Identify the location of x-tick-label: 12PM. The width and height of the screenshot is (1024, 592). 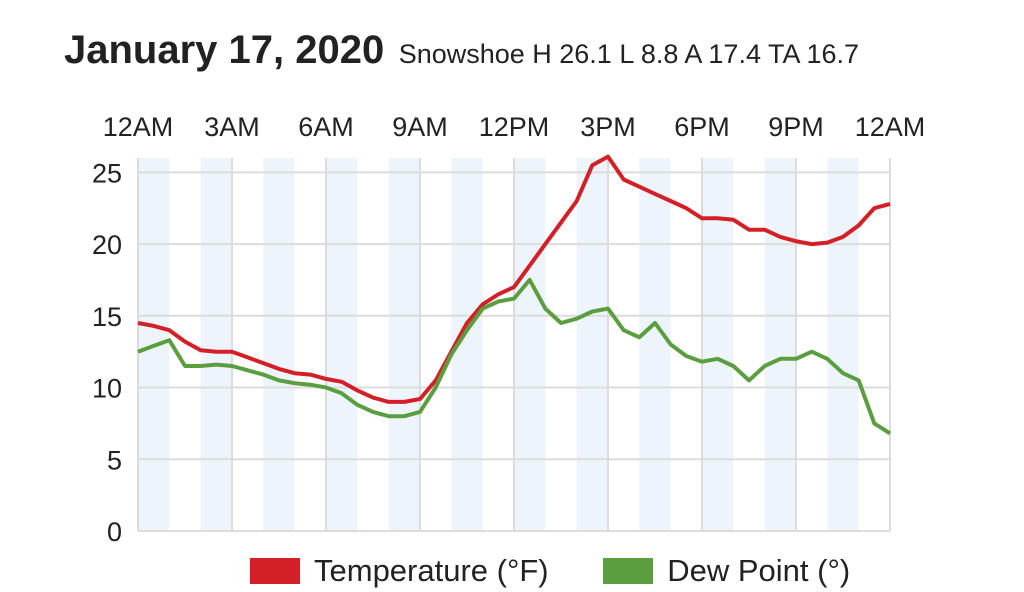
(514, 127).